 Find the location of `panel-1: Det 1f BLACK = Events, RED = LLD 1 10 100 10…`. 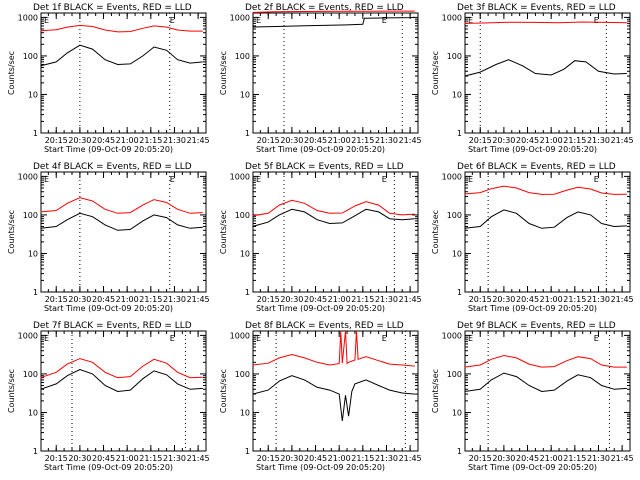

panel-1: Det 1f BLACK = Events, RED = LLD 1 10 100 10… is located at coordinates (108, 78).